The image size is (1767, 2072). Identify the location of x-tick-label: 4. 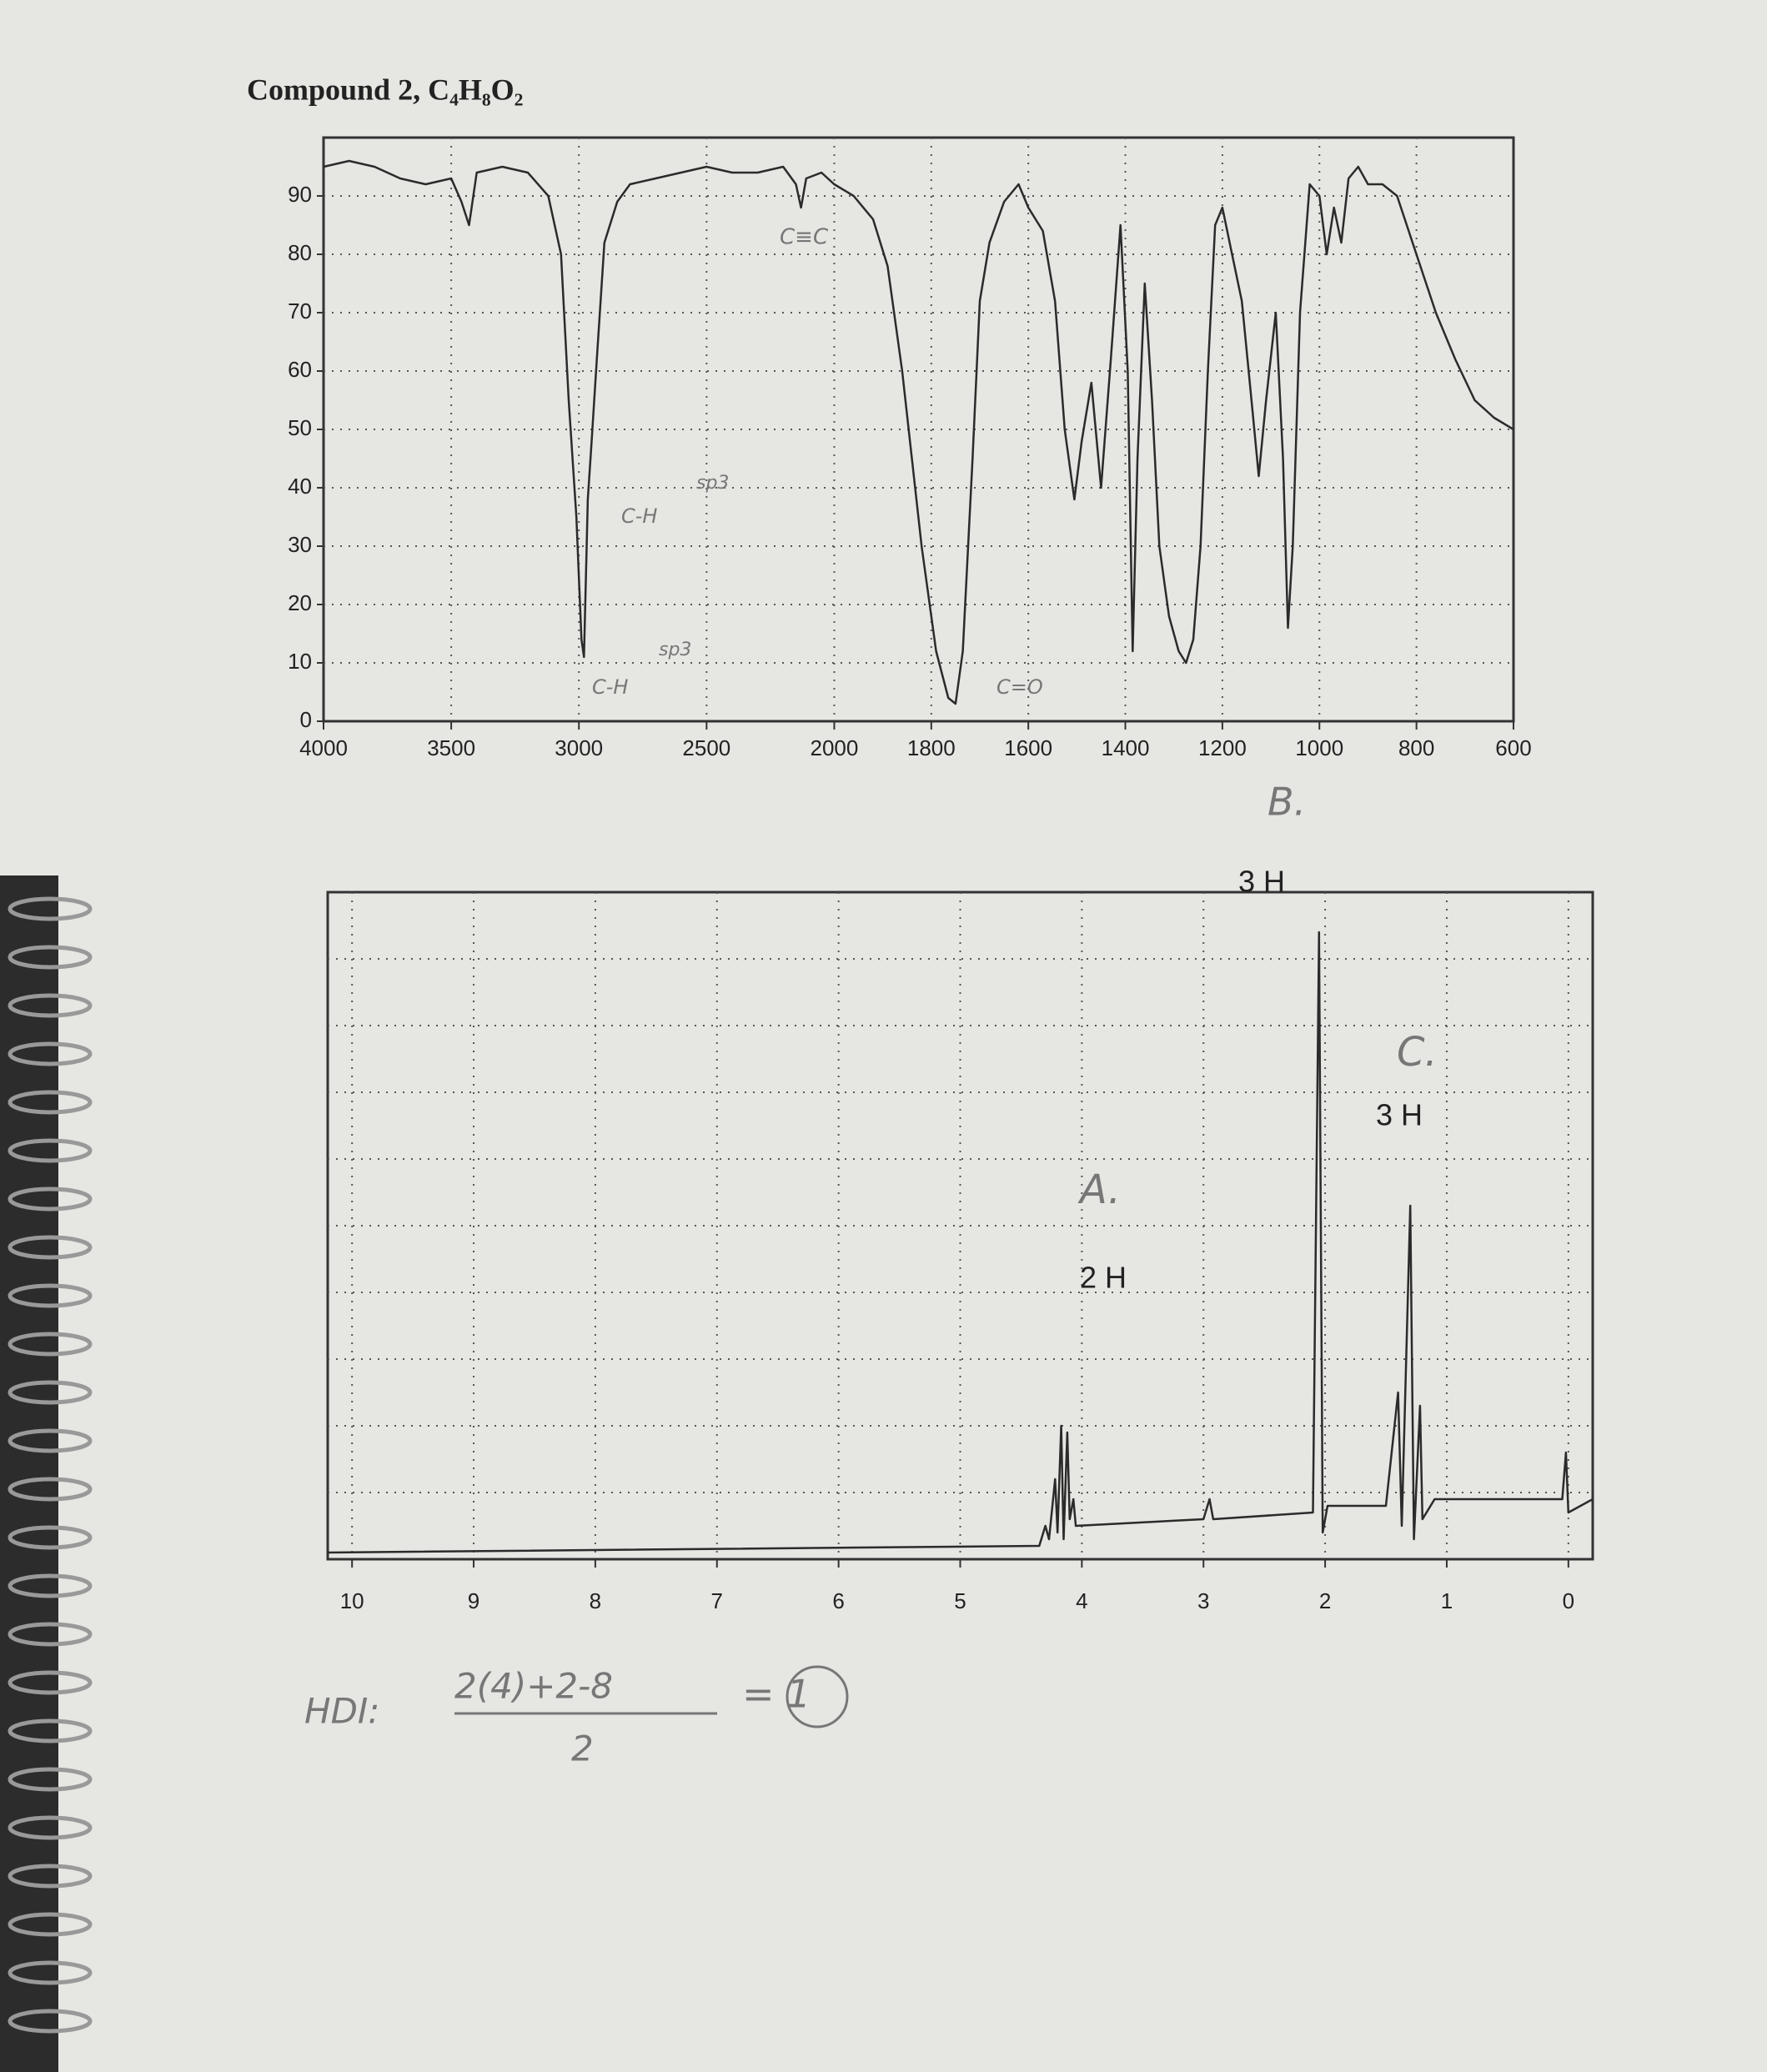
(1081, 1600).